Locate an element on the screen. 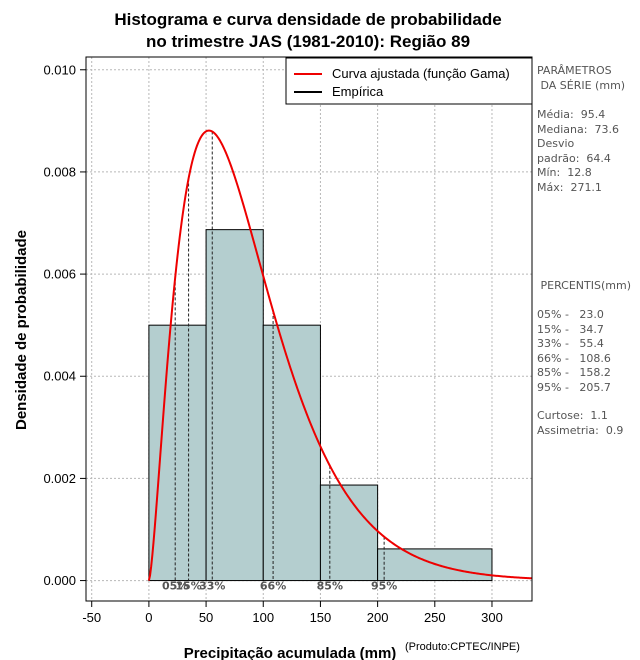 The width and height of the screenshot is (640, 660). y-axis: 0.000 0.002 0.004 0.006 0.008 0.010 is located at coordinates (64, 325).